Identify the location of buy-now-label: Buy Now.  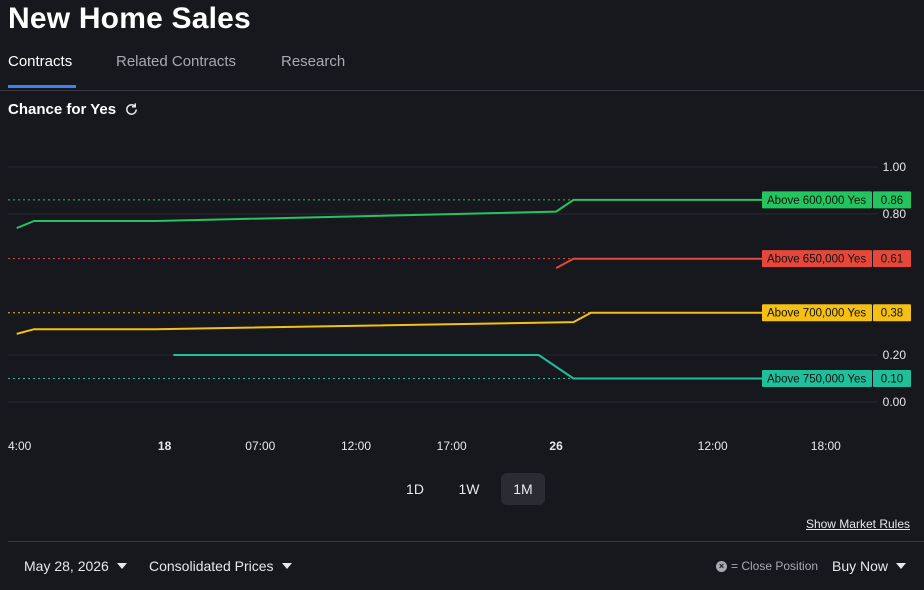
(860, 566).